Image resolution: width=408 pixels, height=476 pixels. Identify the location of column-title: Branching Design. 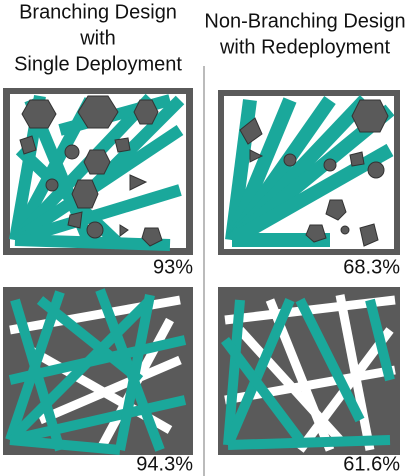
(98, 12).